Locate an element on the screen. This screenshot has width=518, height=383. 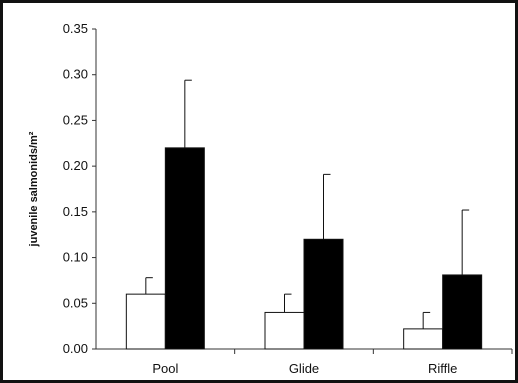
y-tick-label: 0.30 is located at coordinates (75, 74).